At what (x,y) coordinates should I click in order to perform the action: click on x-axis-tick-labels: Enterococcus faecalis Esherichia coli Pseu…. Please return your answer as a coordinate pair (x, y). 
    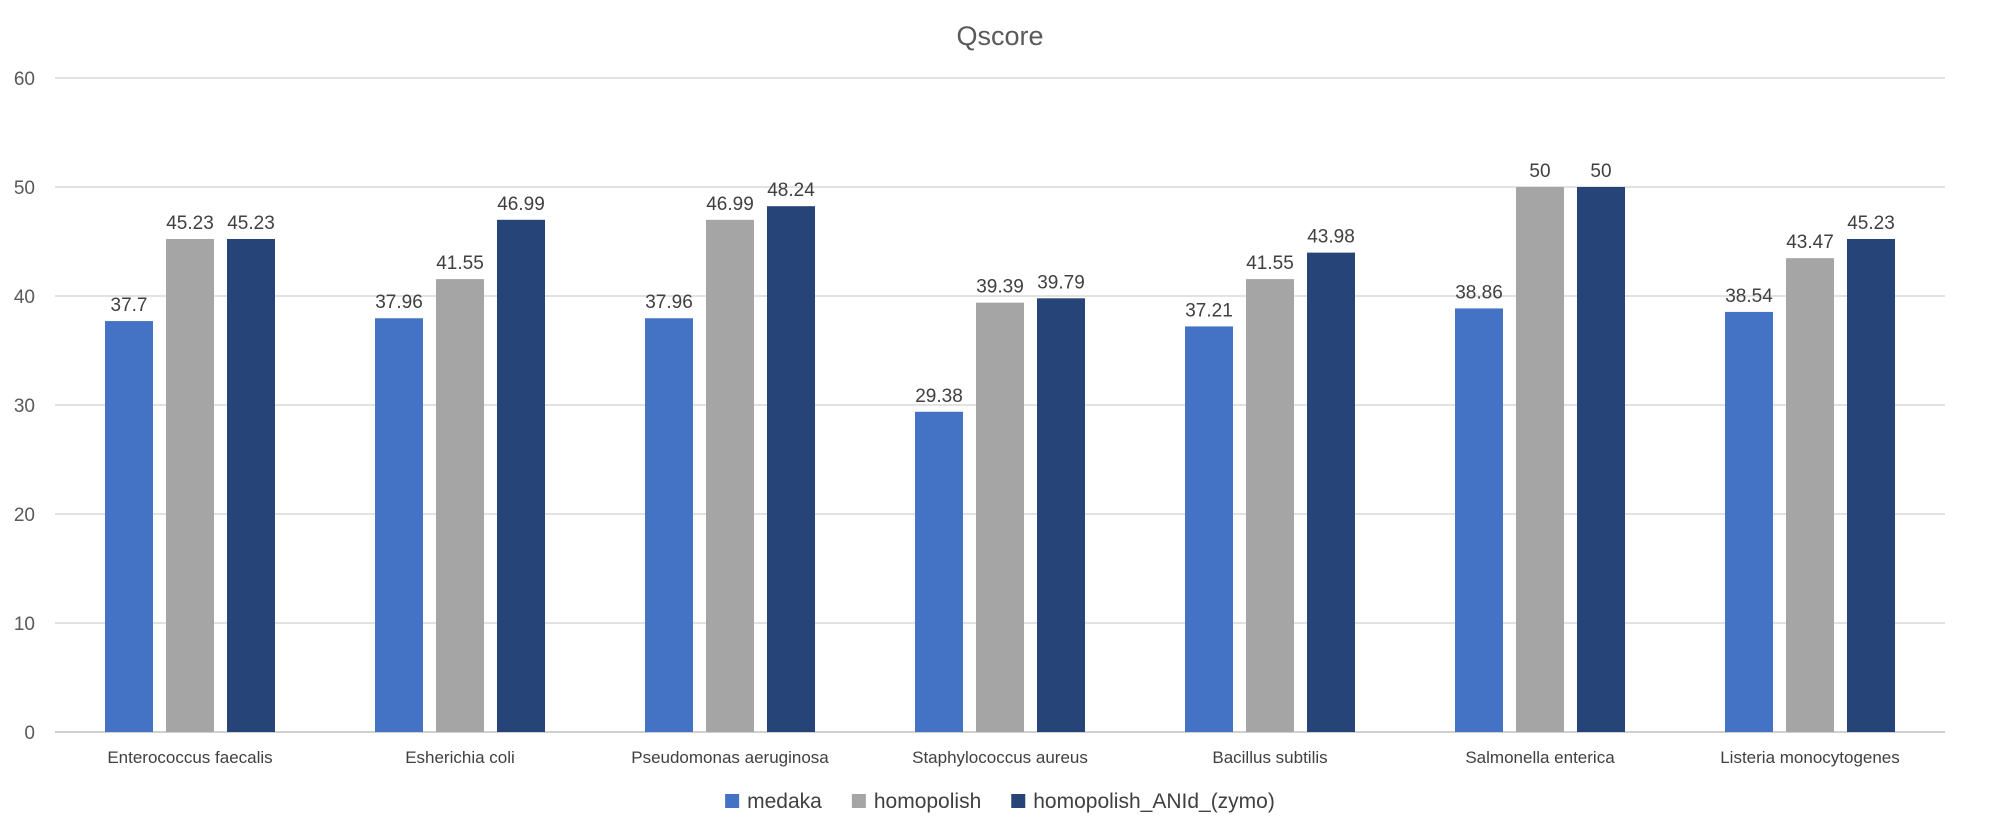
    Looking at the image, I should click on (1003, 757).